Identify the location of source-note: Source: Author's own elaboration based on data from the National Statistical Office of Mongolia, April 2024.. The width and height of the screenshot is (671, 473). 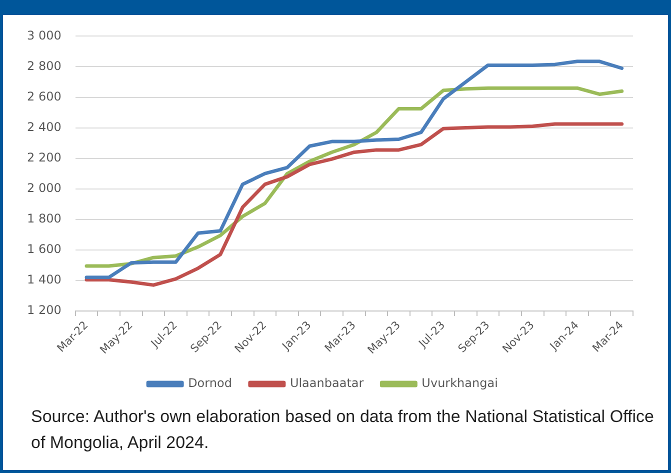
(342, 430).